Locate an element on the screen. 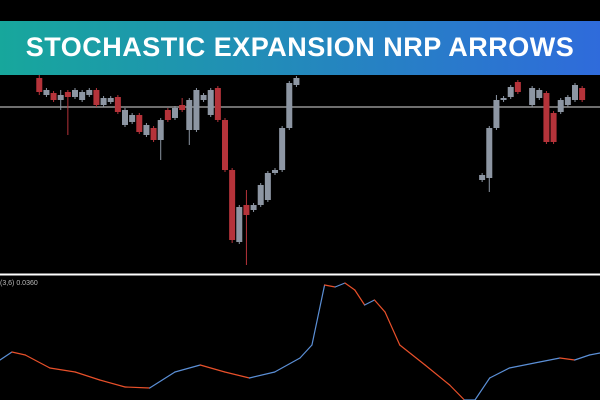 Image resolution: width=600 pixels, height=400 pixels. banner-title: STOCHASTIC EXPANSION NRP ARROWS is located at coordinates (300, 47).